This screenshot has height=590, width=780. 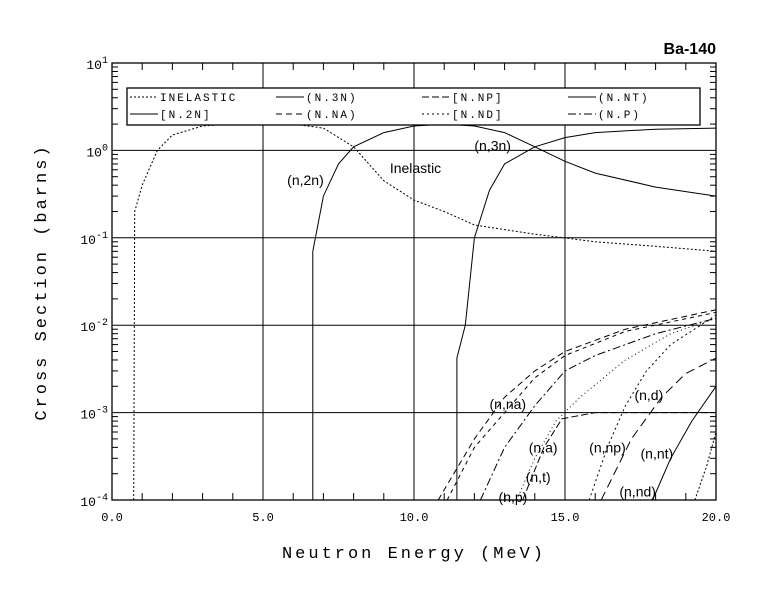 What do you see at coordinates (414, 554) in the screenshot?
I see `x-axis-label: Neutron Energy (MeV)` at bounding box center [414, 554].